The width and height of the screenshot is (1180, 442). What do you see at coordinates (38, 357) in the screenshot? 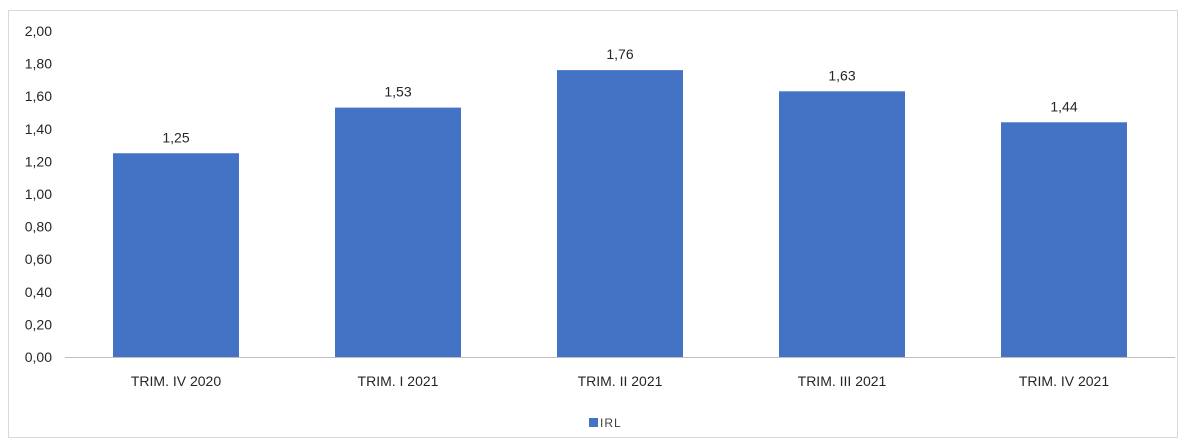
I see `y-tick-label: 0,00` at bounding box center [38, 357].